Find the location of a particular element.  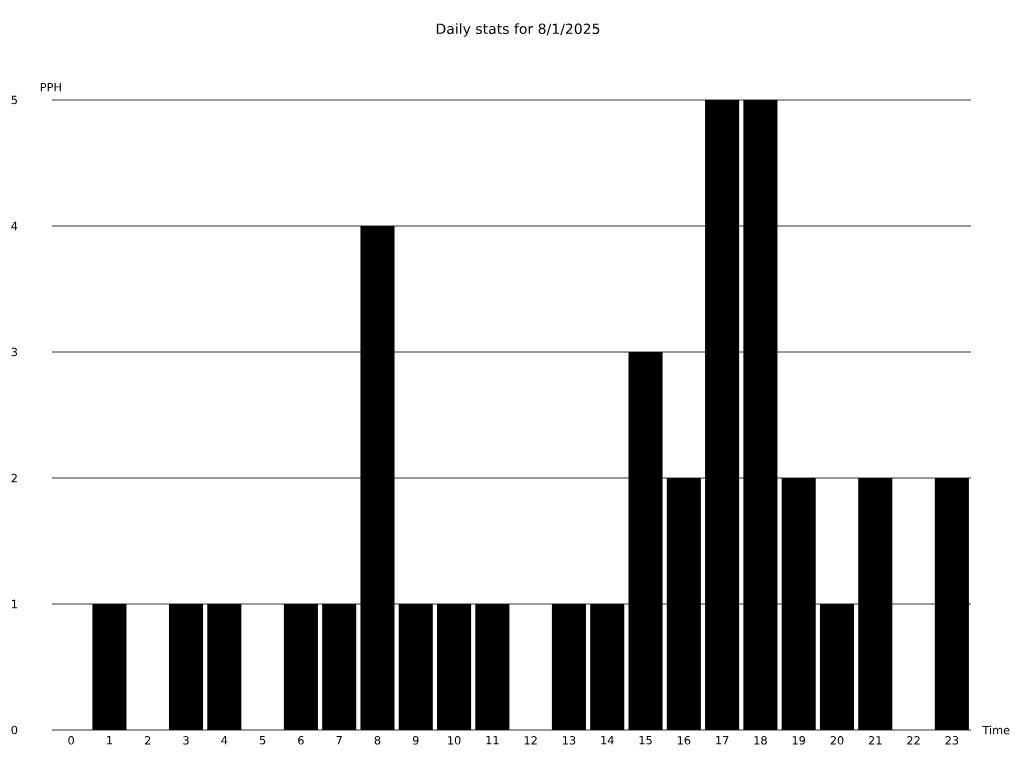

x-tick-label: 12 is located at coordinates (530, 740).